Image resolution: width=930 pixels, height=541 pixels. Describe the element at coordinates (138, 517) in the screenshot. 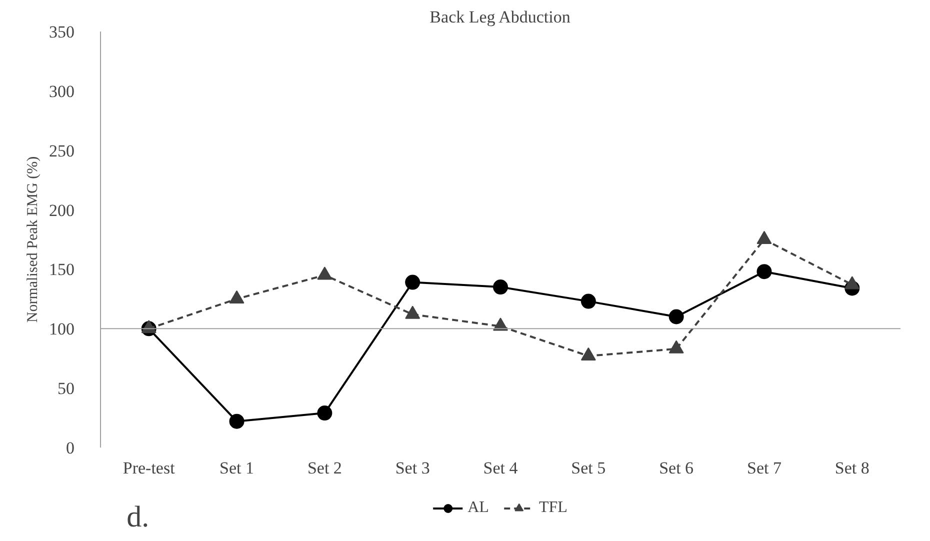

I see `text: d.` at that location.